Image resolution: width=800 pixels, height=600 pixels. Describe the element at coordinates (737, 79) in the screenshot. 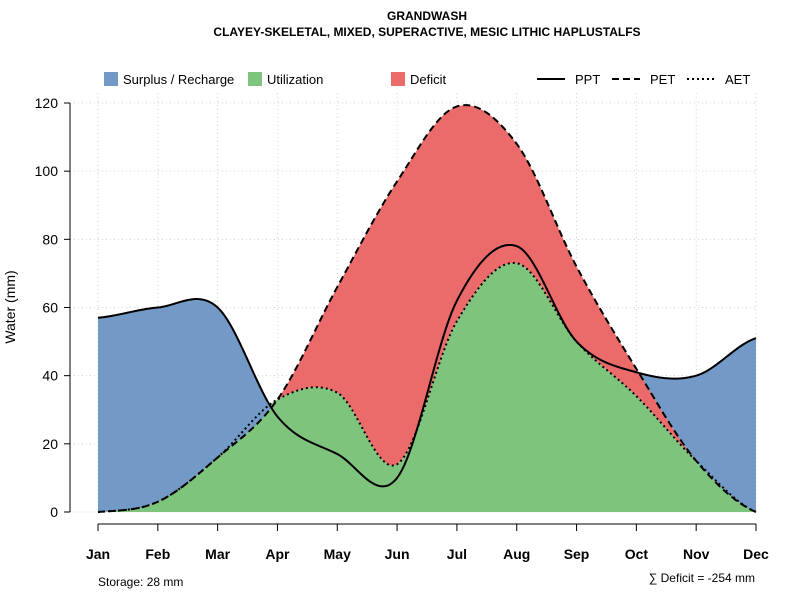

I see `legend-label-aet: AET` at that location.